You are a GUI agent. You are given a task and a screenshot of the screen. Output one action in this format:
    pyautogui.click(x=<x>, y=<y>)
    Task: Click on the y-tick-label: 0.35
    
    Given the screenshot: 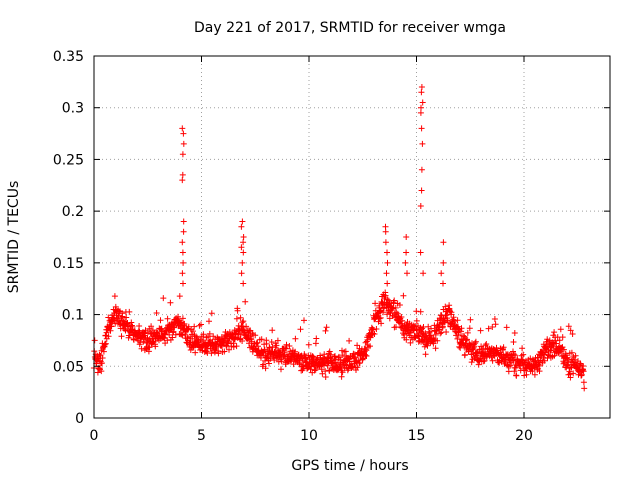 What is the action you would take?
    pyautogui.click(x=68, y=57)
    